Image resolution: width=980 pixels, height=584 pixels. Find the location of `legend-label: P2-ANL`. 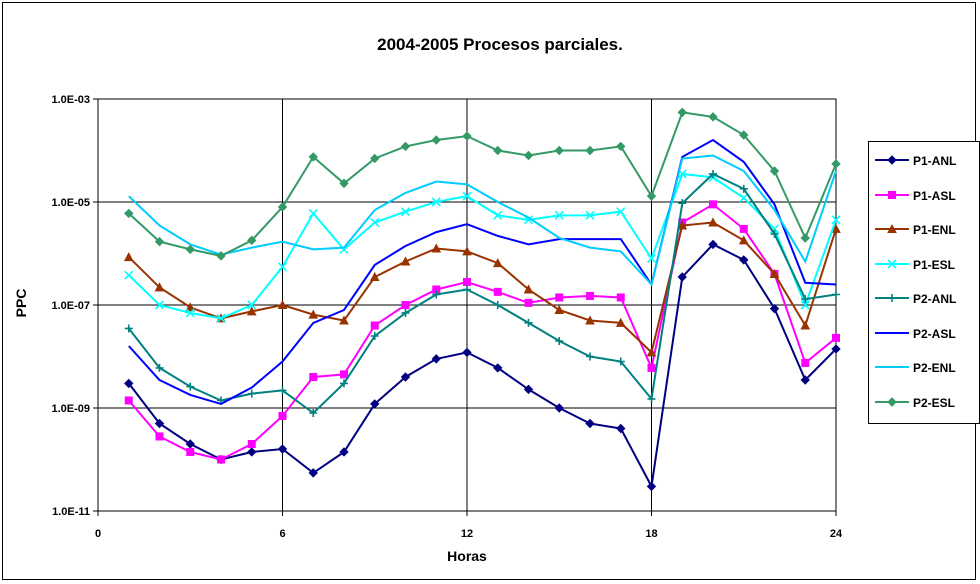

legend-label: P2-ANL is located at coordinates (935, 299).